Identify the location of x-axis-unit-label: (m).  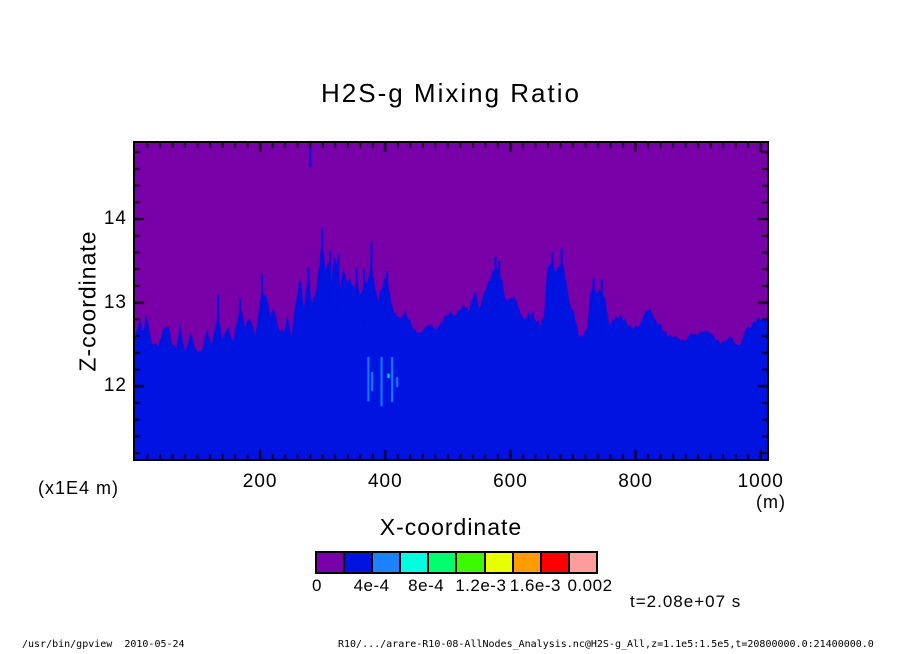
(771, 502).